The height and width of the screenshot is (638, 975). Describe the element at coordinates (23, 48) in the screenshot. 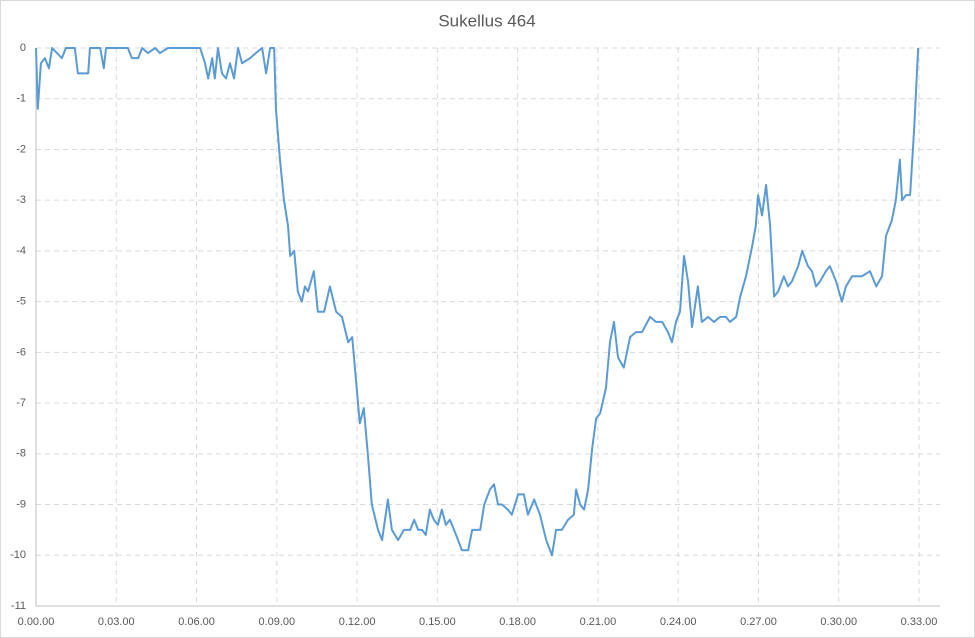

I see `y-tick-label: 0` at that location.